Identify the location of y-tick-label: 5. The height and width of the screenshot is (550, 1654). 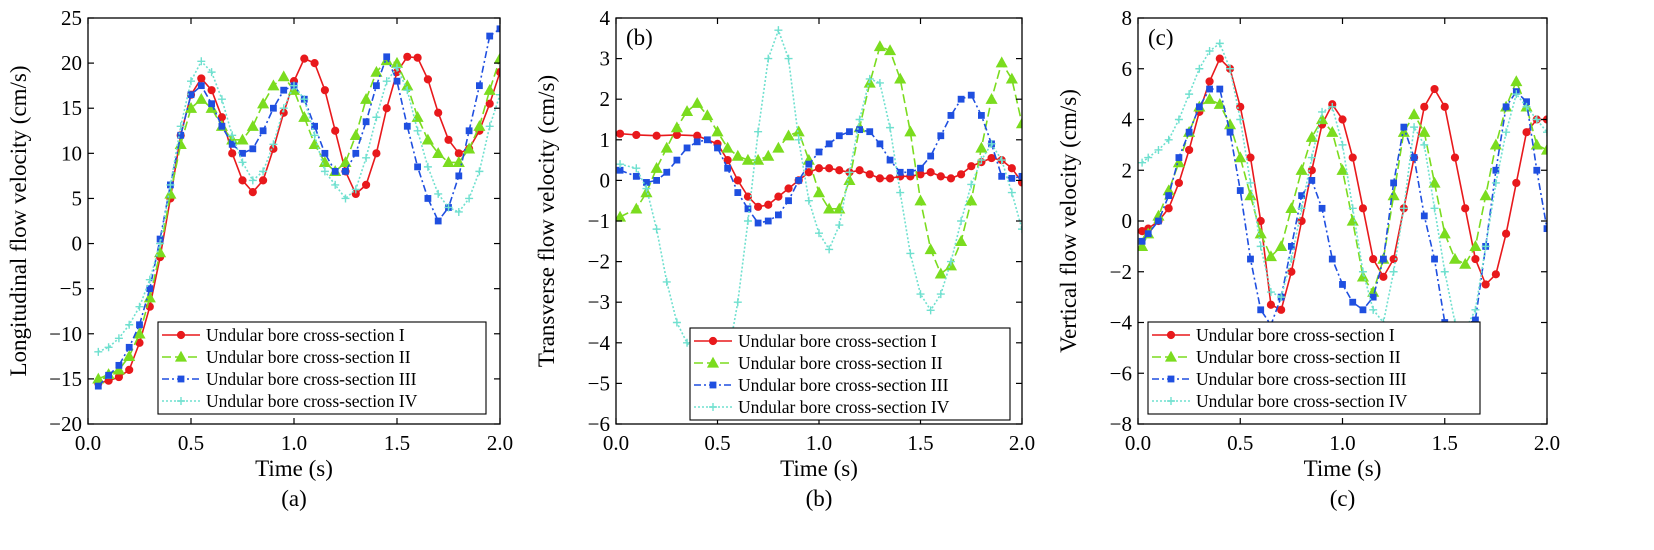
(77, 198).